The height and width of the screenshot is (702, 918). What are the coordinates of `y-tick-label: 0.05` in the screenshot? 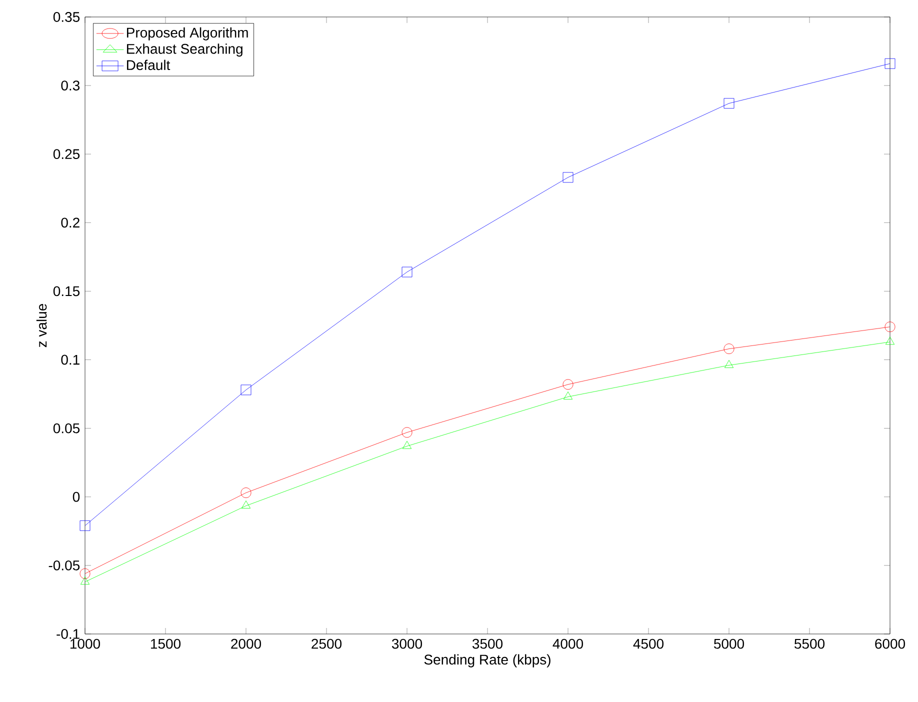 It's located at (66, 428).